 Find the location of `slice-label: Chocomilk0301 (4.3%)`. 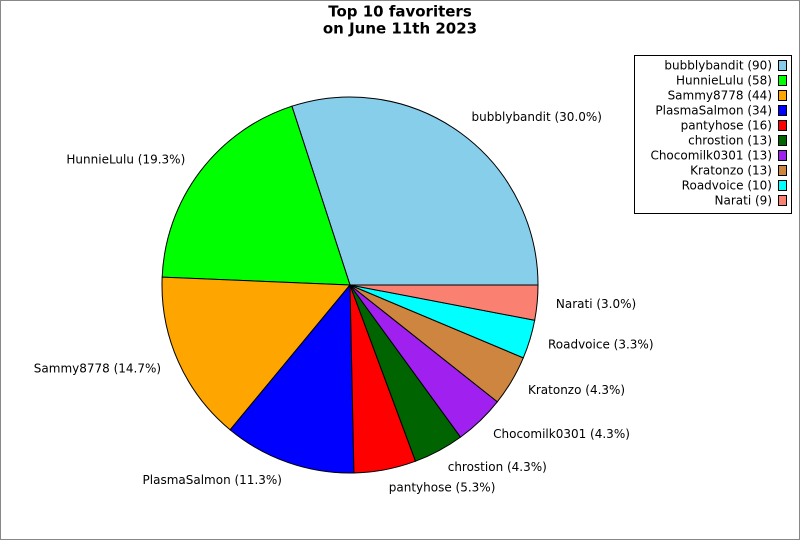

slice-label: Chocomilk0301 (4.3%) is located at coordinates (561, 434).